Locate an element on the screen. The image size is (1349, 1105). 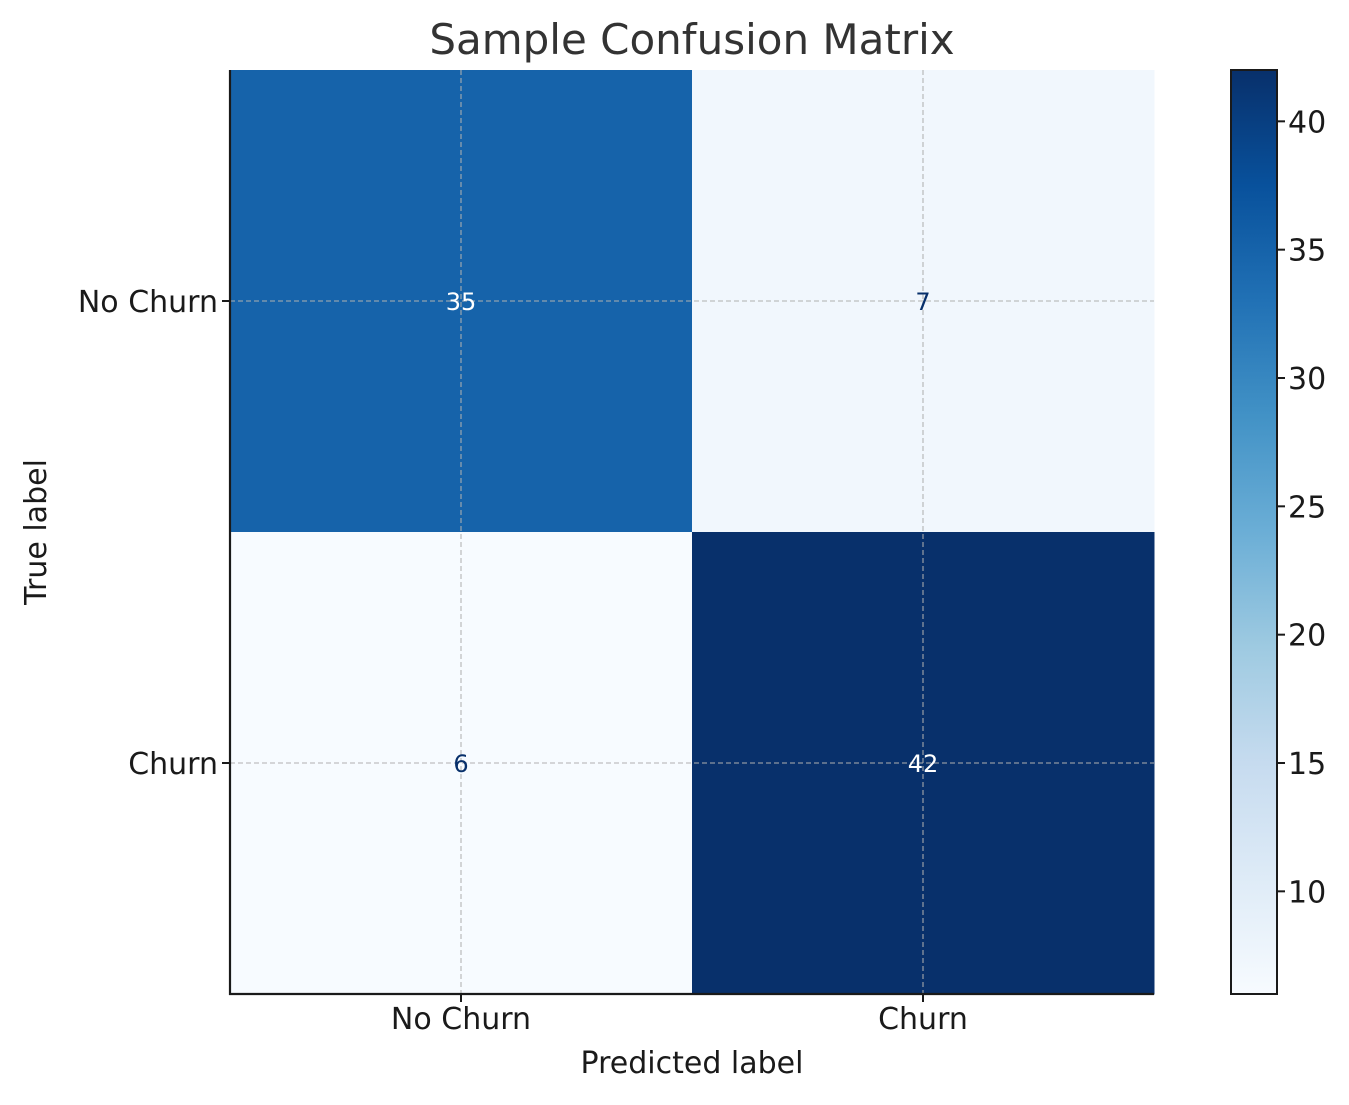
y-tick-label: Churn is located at coordinates (173, 764).